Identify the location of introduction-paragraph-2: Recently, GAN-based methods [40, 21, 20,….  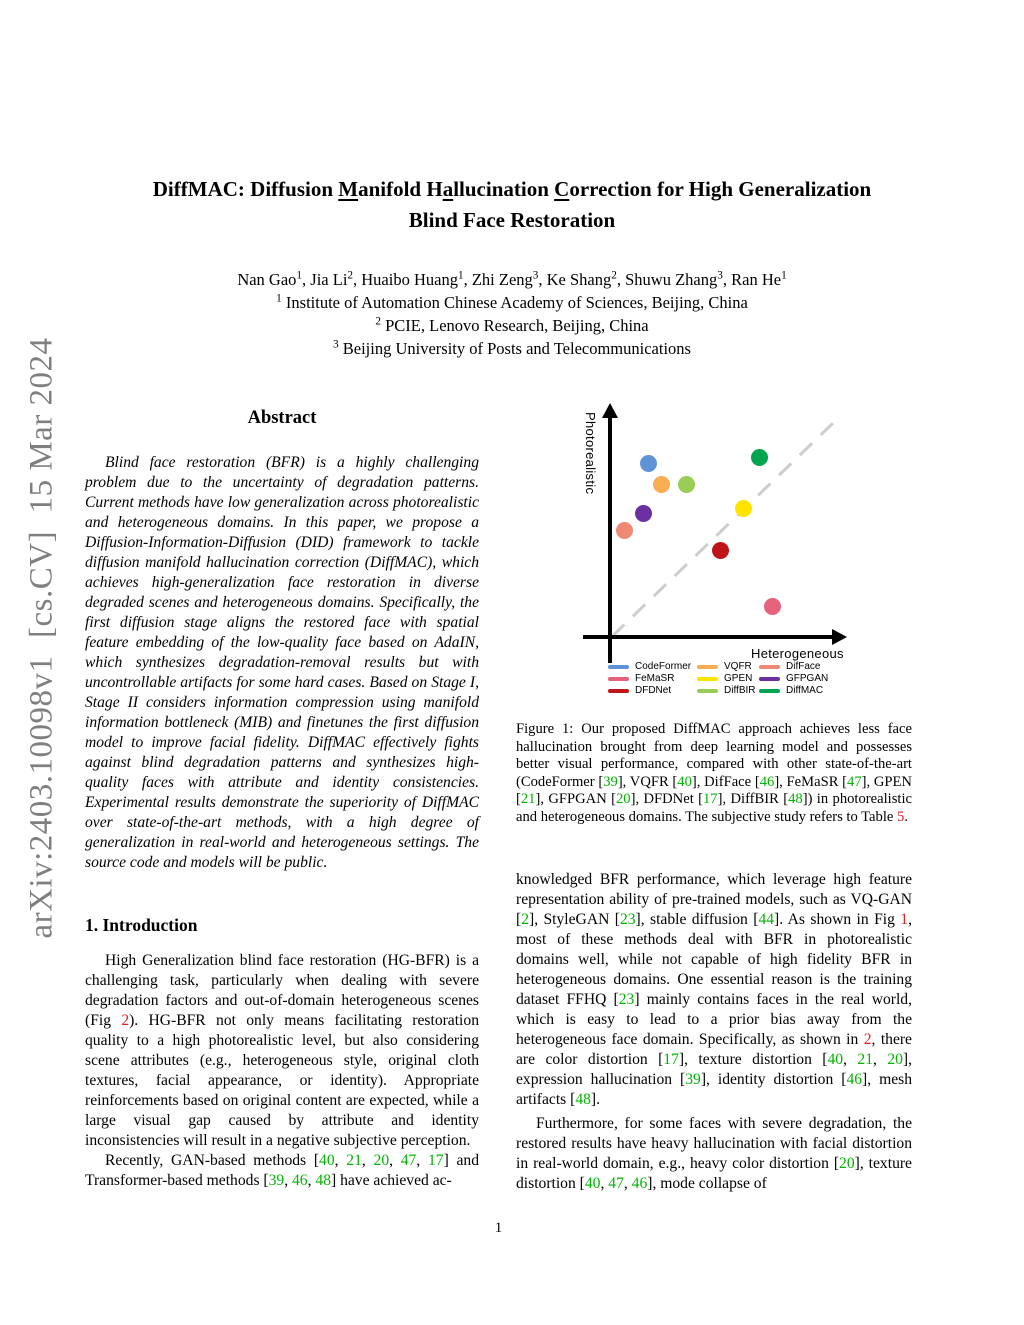
(282, 1170).